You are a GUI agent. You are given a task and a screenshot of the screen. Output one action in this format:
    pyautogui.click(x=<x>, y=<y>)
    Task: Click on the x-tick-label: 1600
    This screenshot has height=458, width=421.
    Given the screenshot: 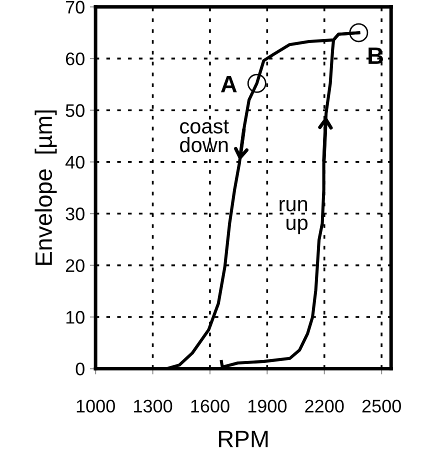 What is the action you would take?
    pyautogui.click(x=210, y=406)
    